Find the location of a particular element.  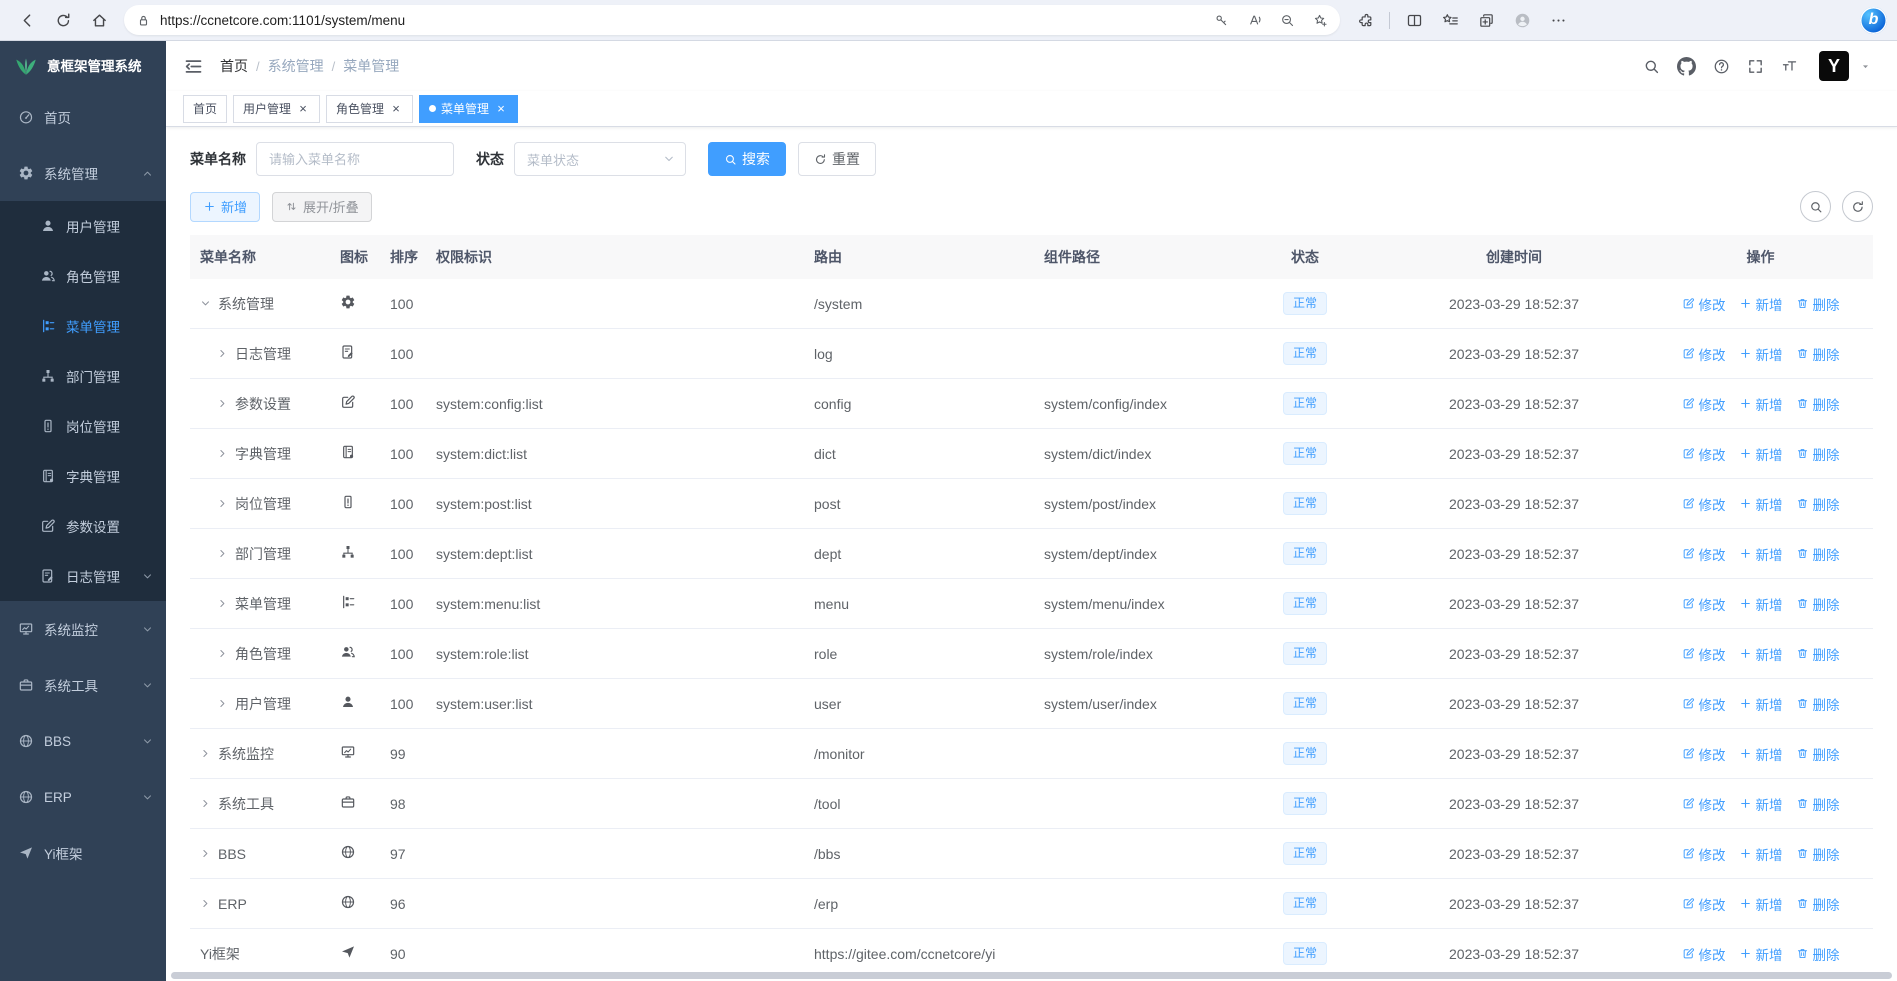

sidebar-item-config: 参数设置 is located at coordinates (83, 526).